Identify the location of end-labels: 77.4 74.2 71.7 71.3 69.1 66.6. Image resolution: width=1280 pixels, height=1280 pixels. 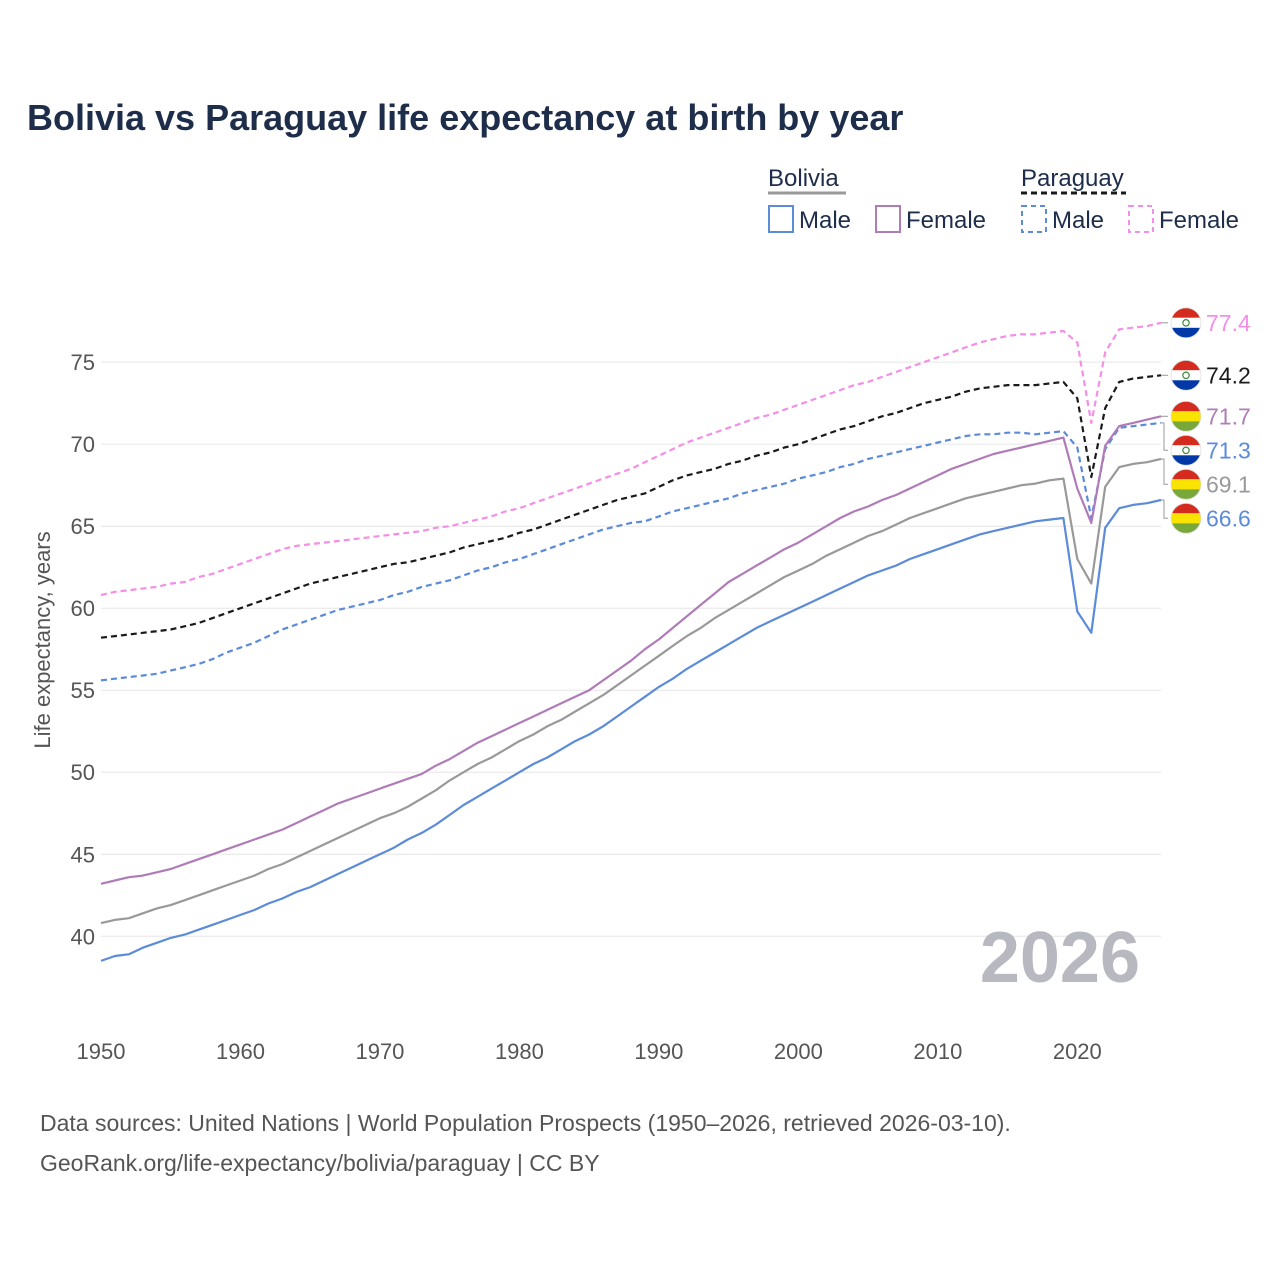
(1206, 420).